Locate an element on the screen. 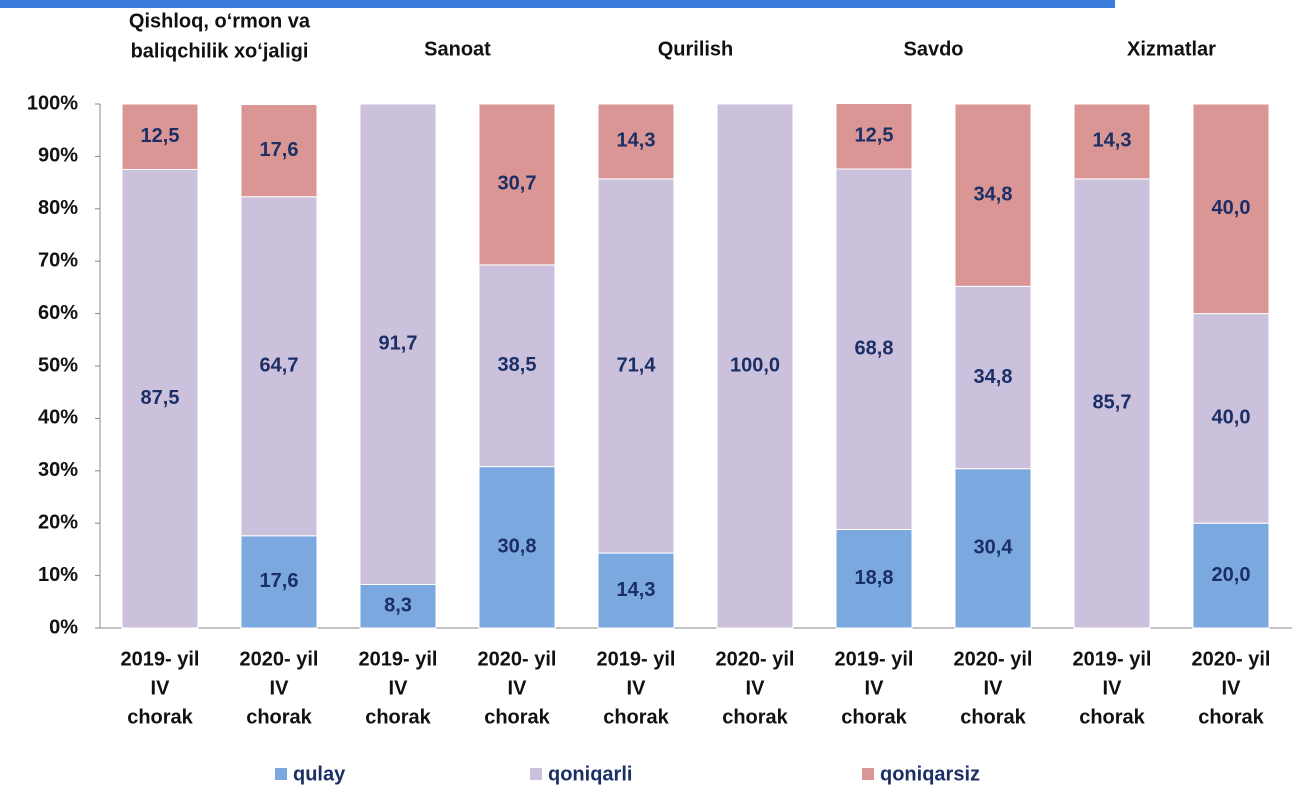  y-tick-label: 80% is located at coordinates (58, 208).